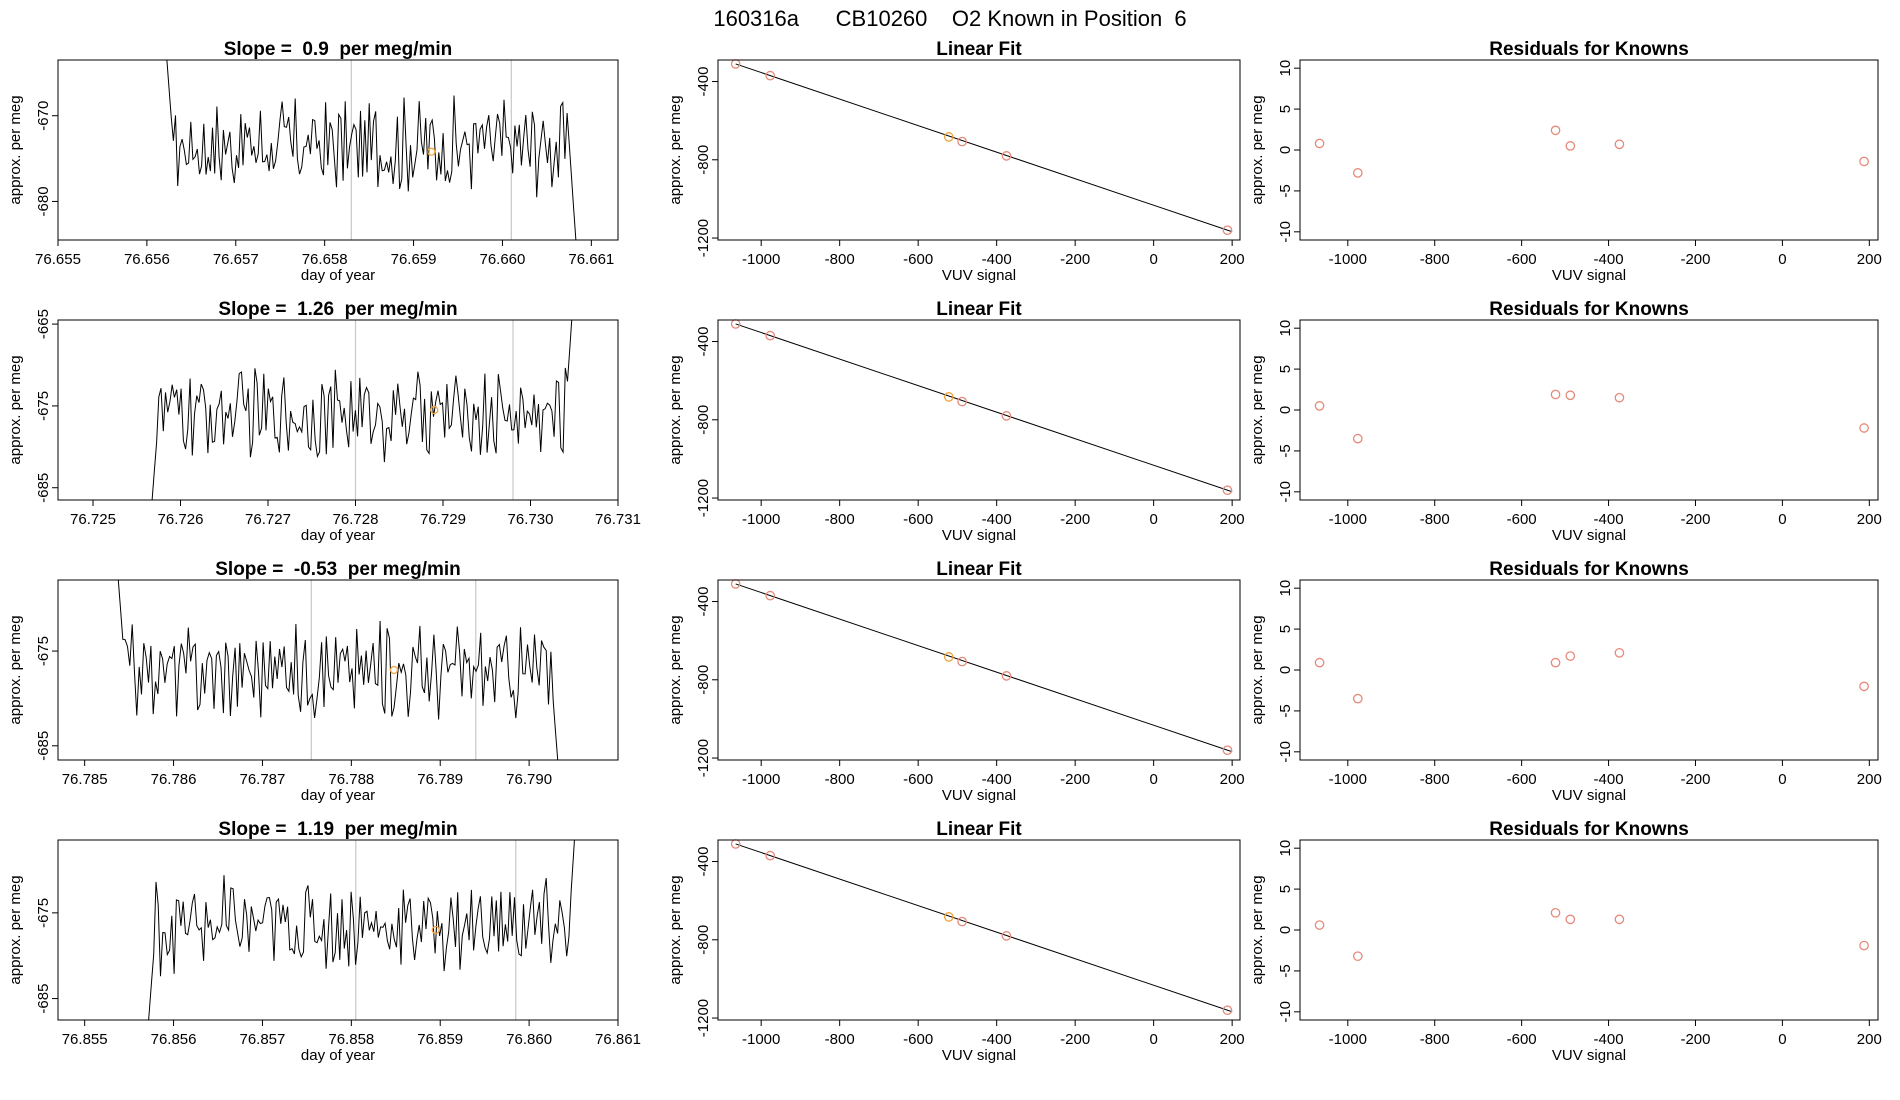 This screenshot has width=1900, height=1100. I want to click on x-tick-label: 76.659, so click(414, 259).